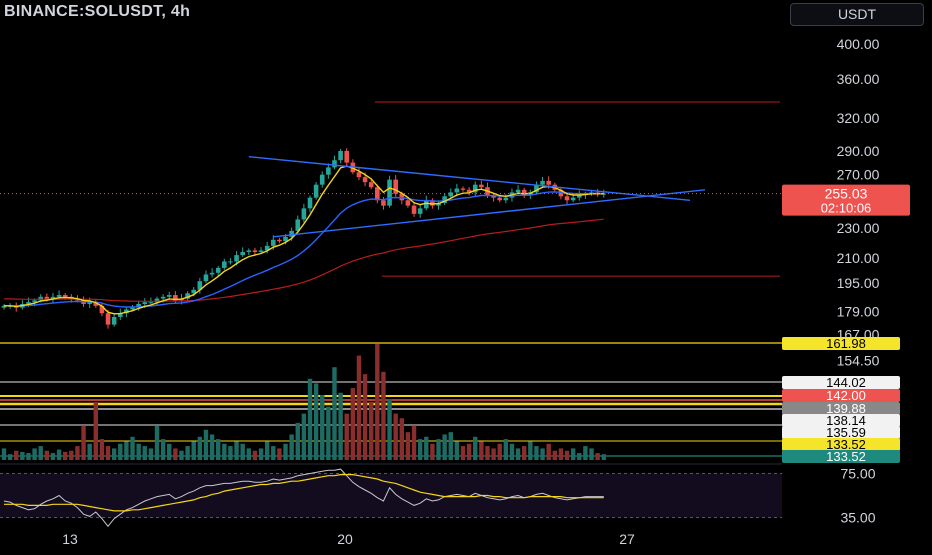  Describe the element at coordinates (97, 11) in the screenshot. I see `symbol-title: BINANCE:SOLUSDT, 4h` at that location.